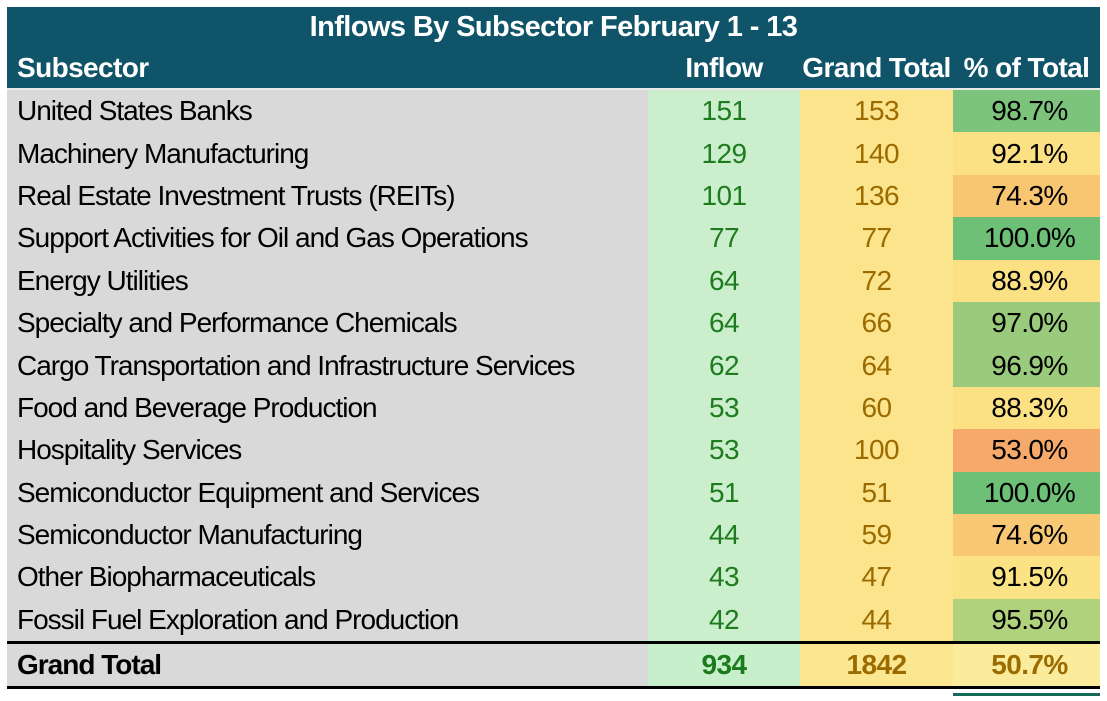 Image resolution: width=1107 pixels, height=701 pixels. Describe the element at coordinates (724, 577) in the screenshot. I see `inflow-cell: 43` at that location.